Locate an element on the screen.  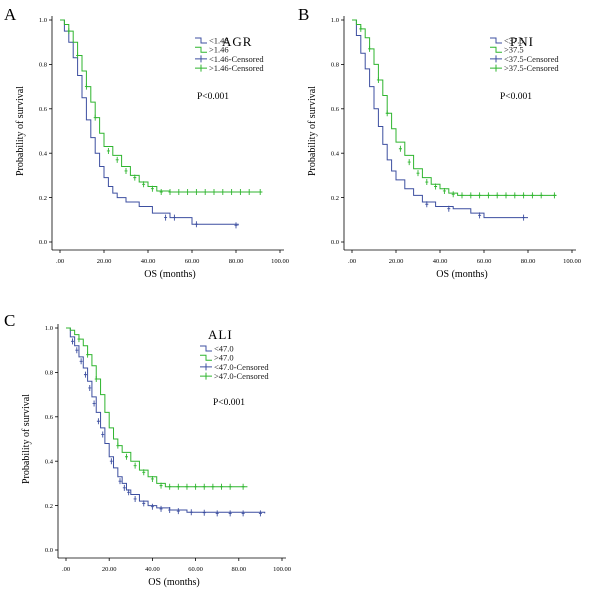
y-tick-label: 1.0 is located at coordinates (43, 20).